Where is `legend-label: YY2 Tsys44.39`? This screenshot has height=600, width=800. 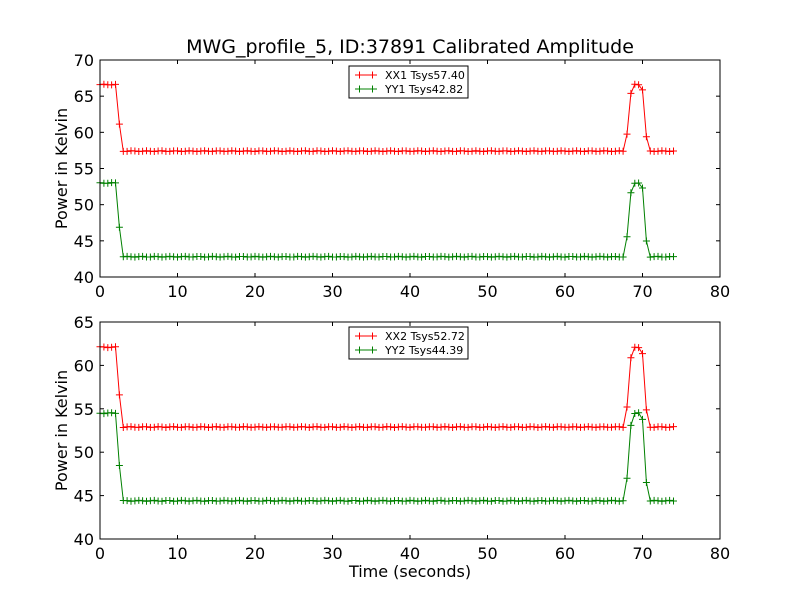 legend-label: YY2 Tsys44.39 is located at coordinates (423, 350).